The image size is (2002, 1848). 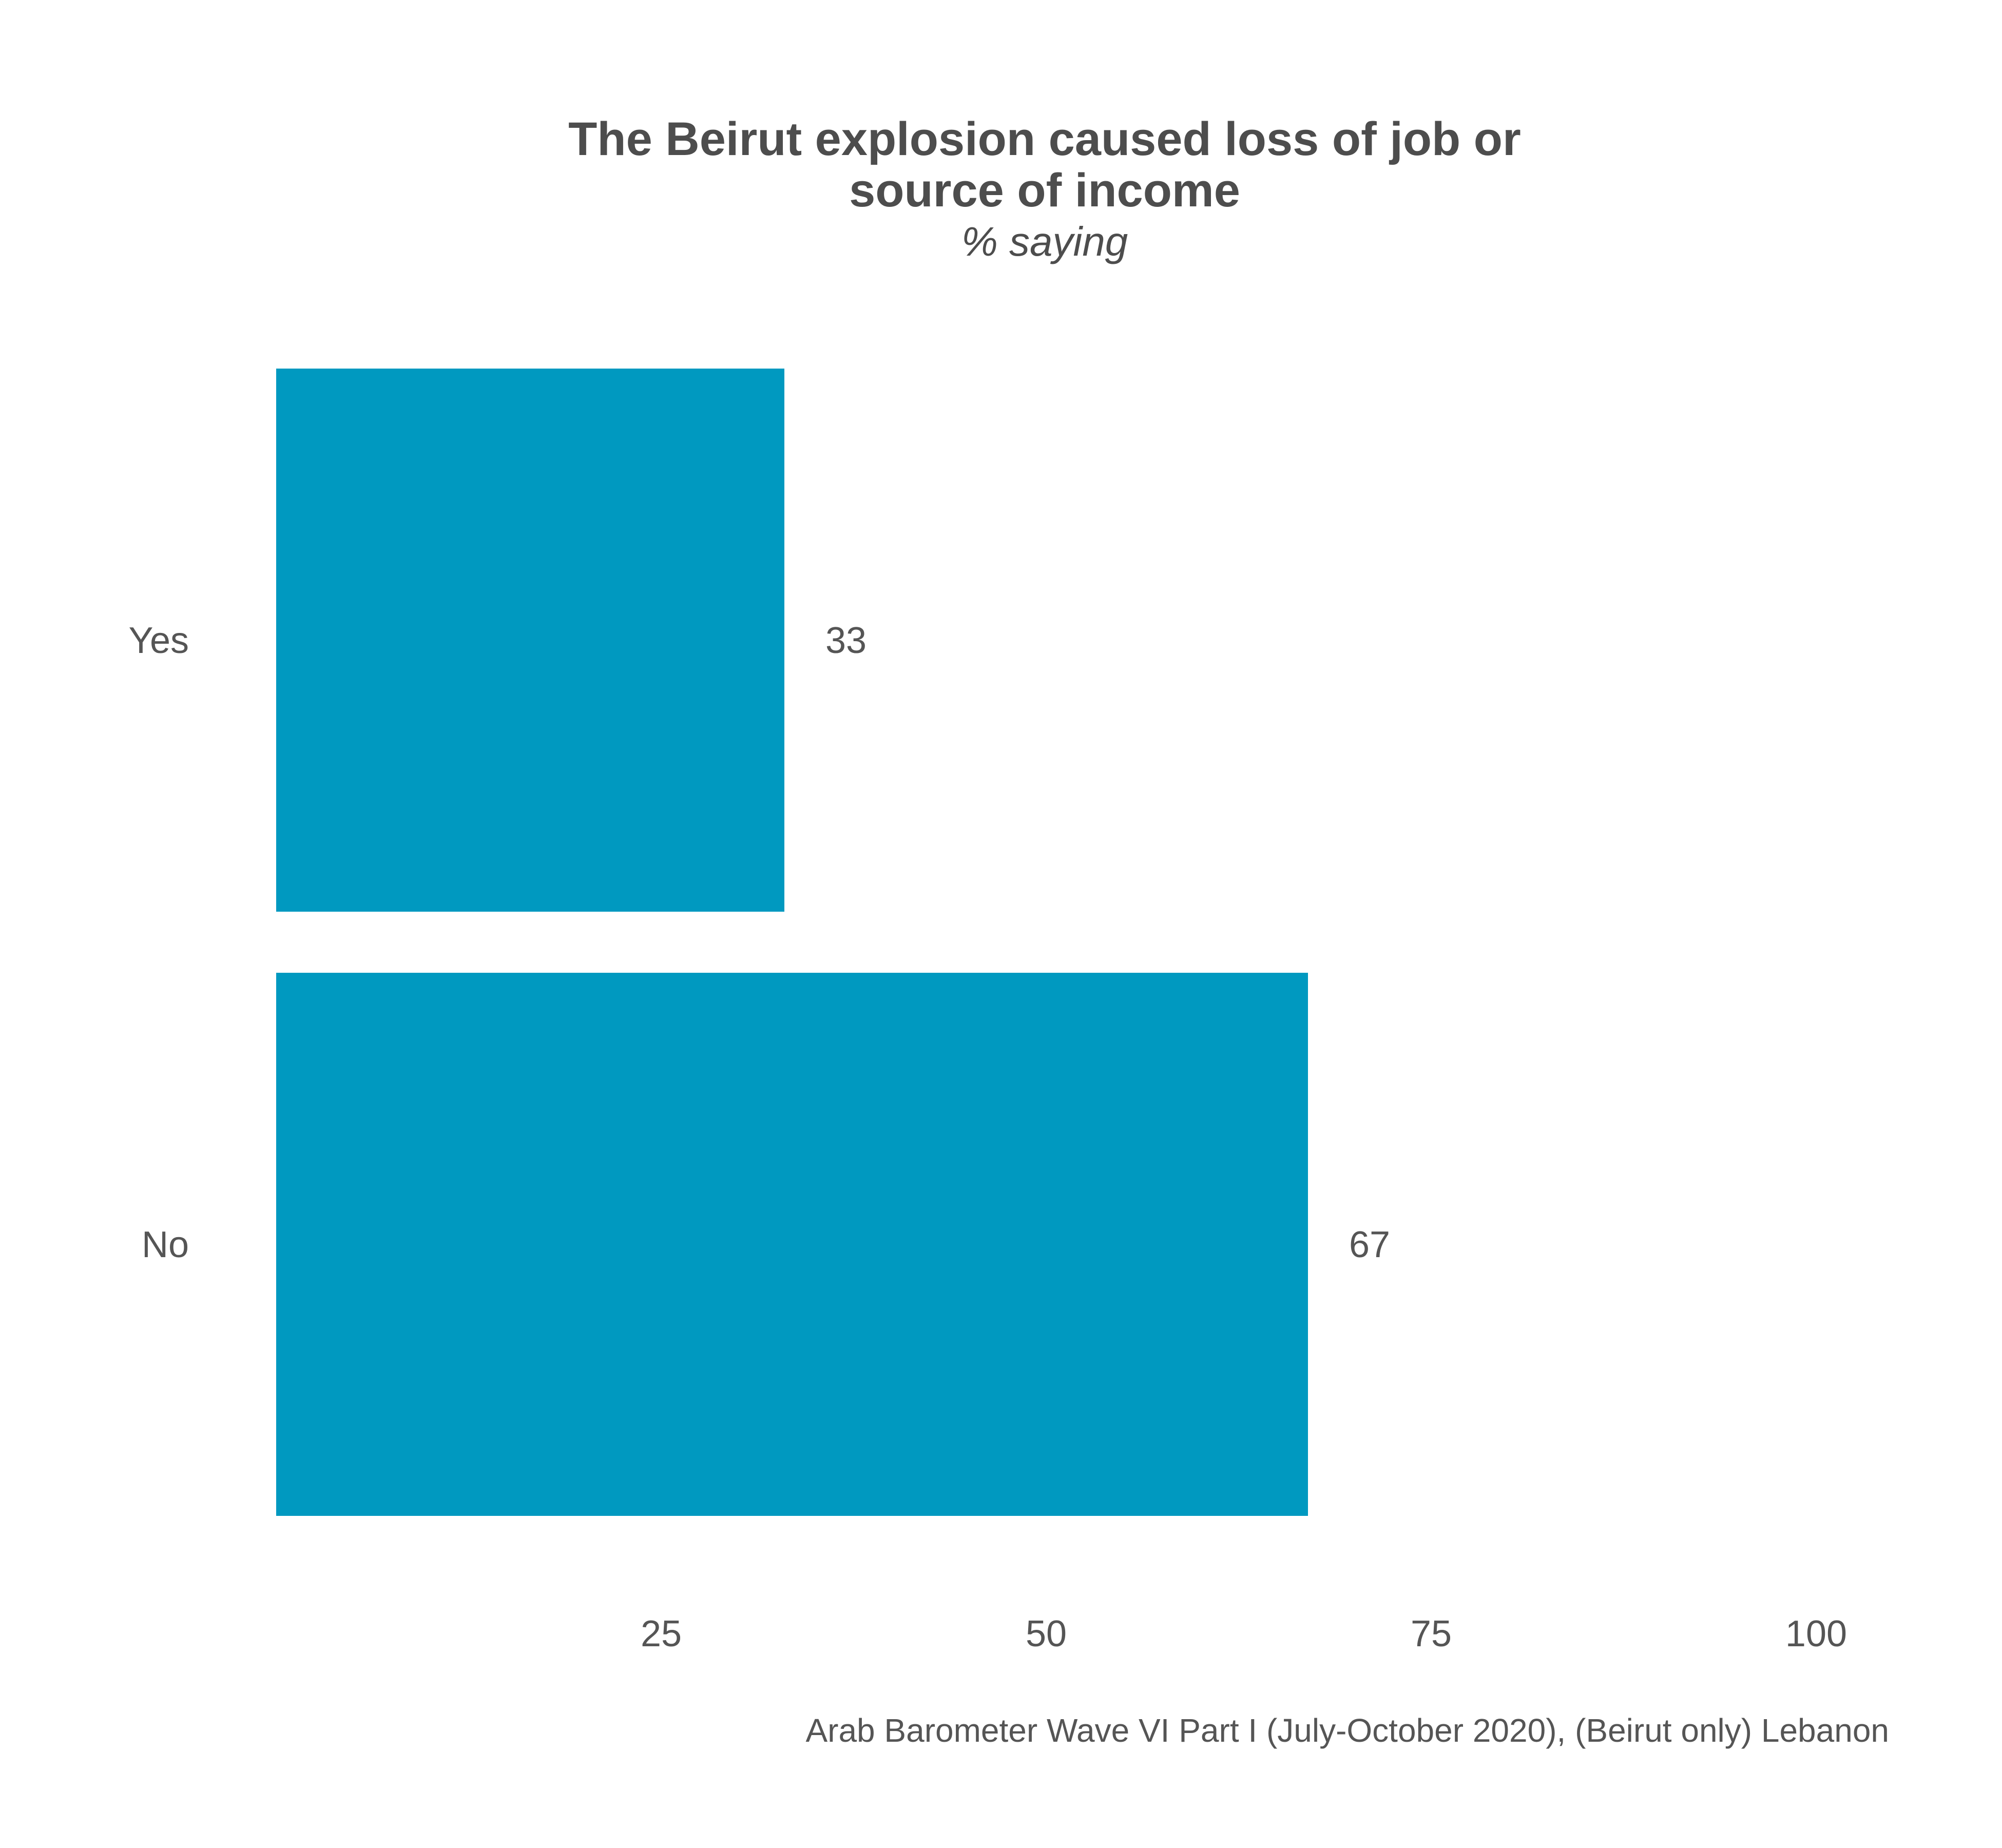 What do you see at coordinates (846, 640) in the screenshot?
I see `value-label-yes: 33` at bounding box center [846, 640].